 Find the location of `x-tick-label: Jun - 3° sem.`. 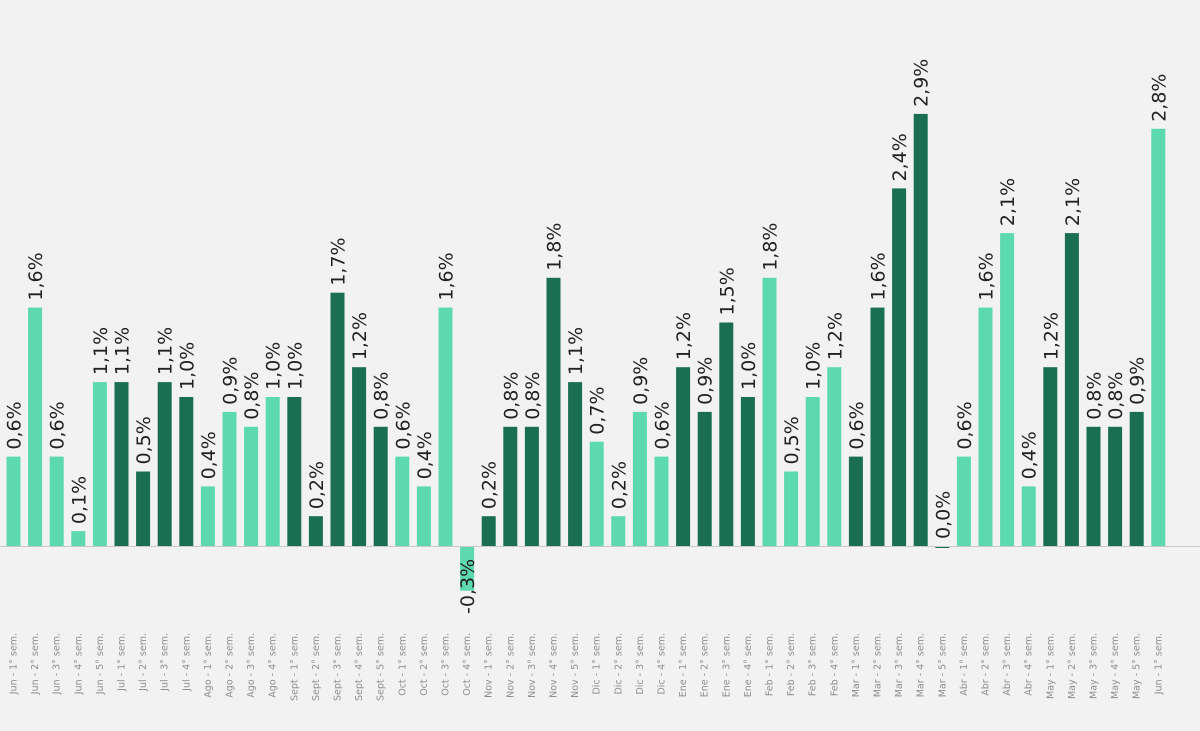

x-tick-label: Jun - 3° sem. is located at coordinates (57, 664).